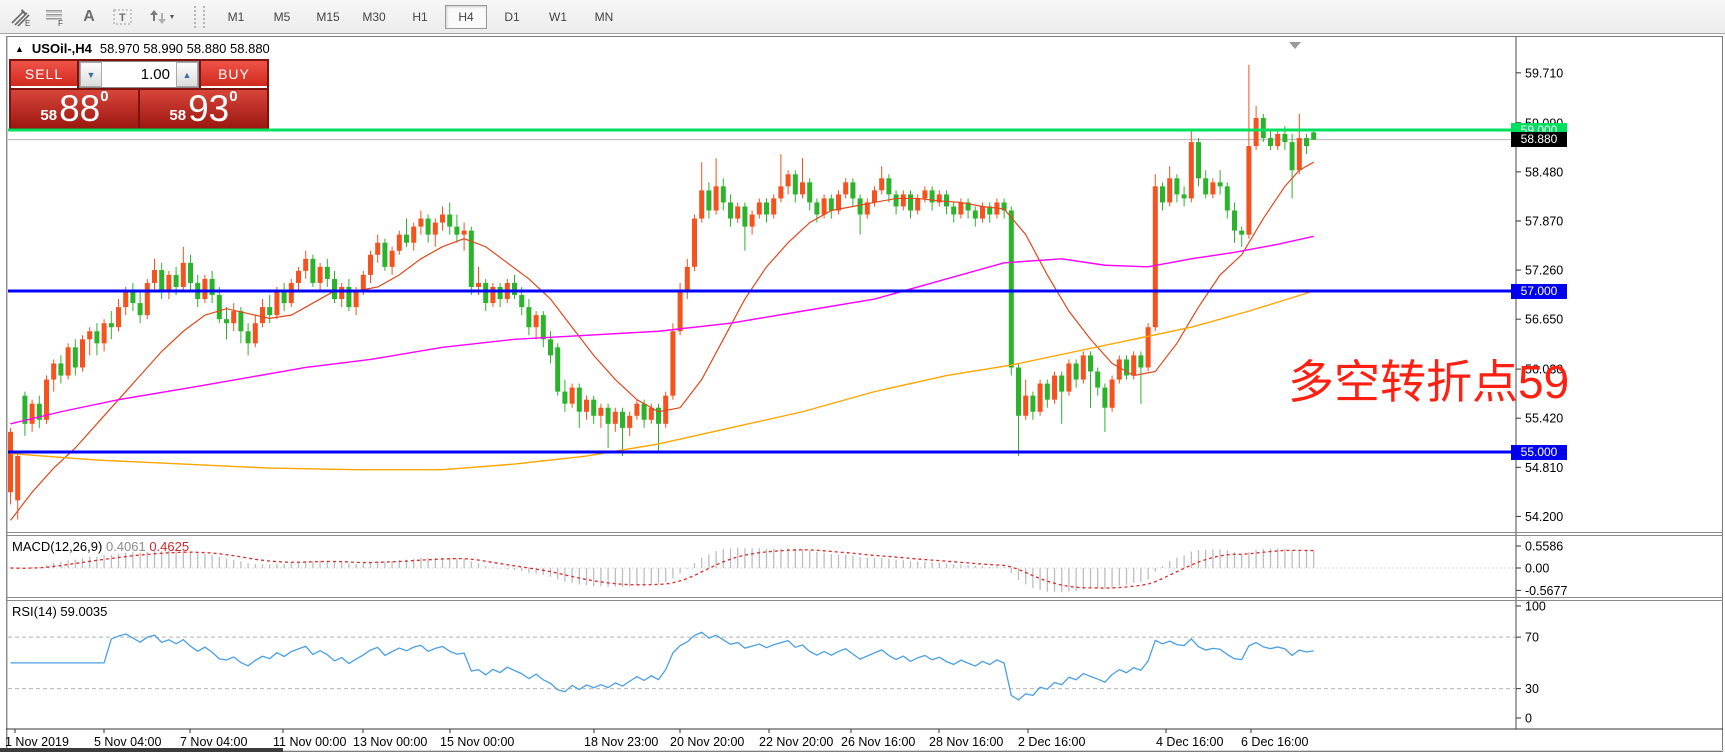 The image size is (1725, 754). I want to click on horizontal-scrollbar-thumb, so click(141, 750).